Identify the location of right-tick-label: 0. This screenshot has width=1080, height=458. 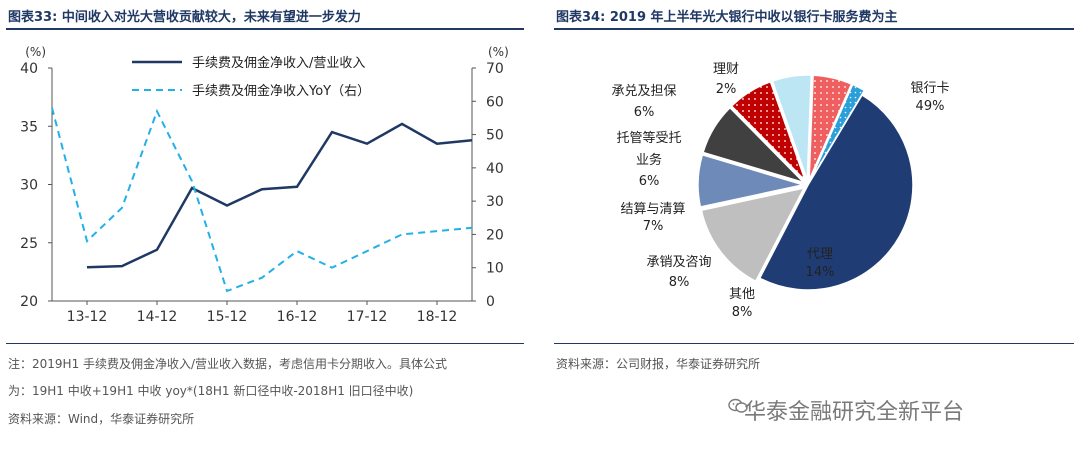
(490, 302).